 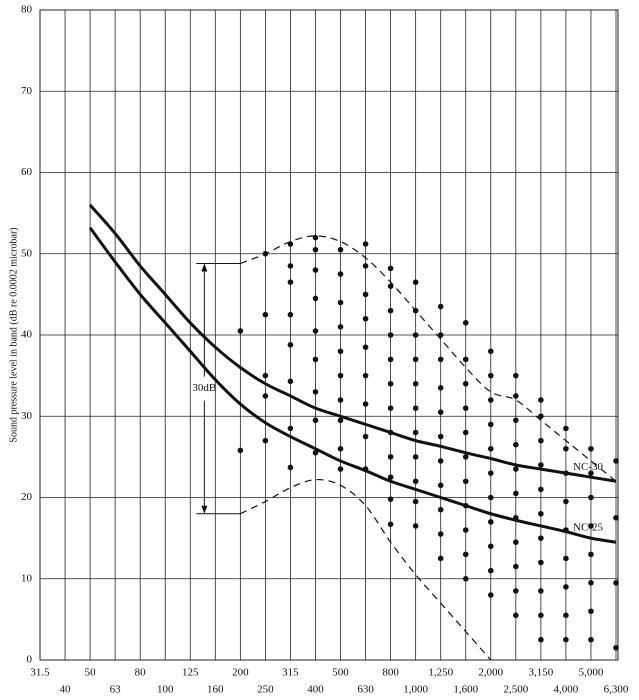 I want to click on x-tick-label: 4,000, so click(x=566, y=690).